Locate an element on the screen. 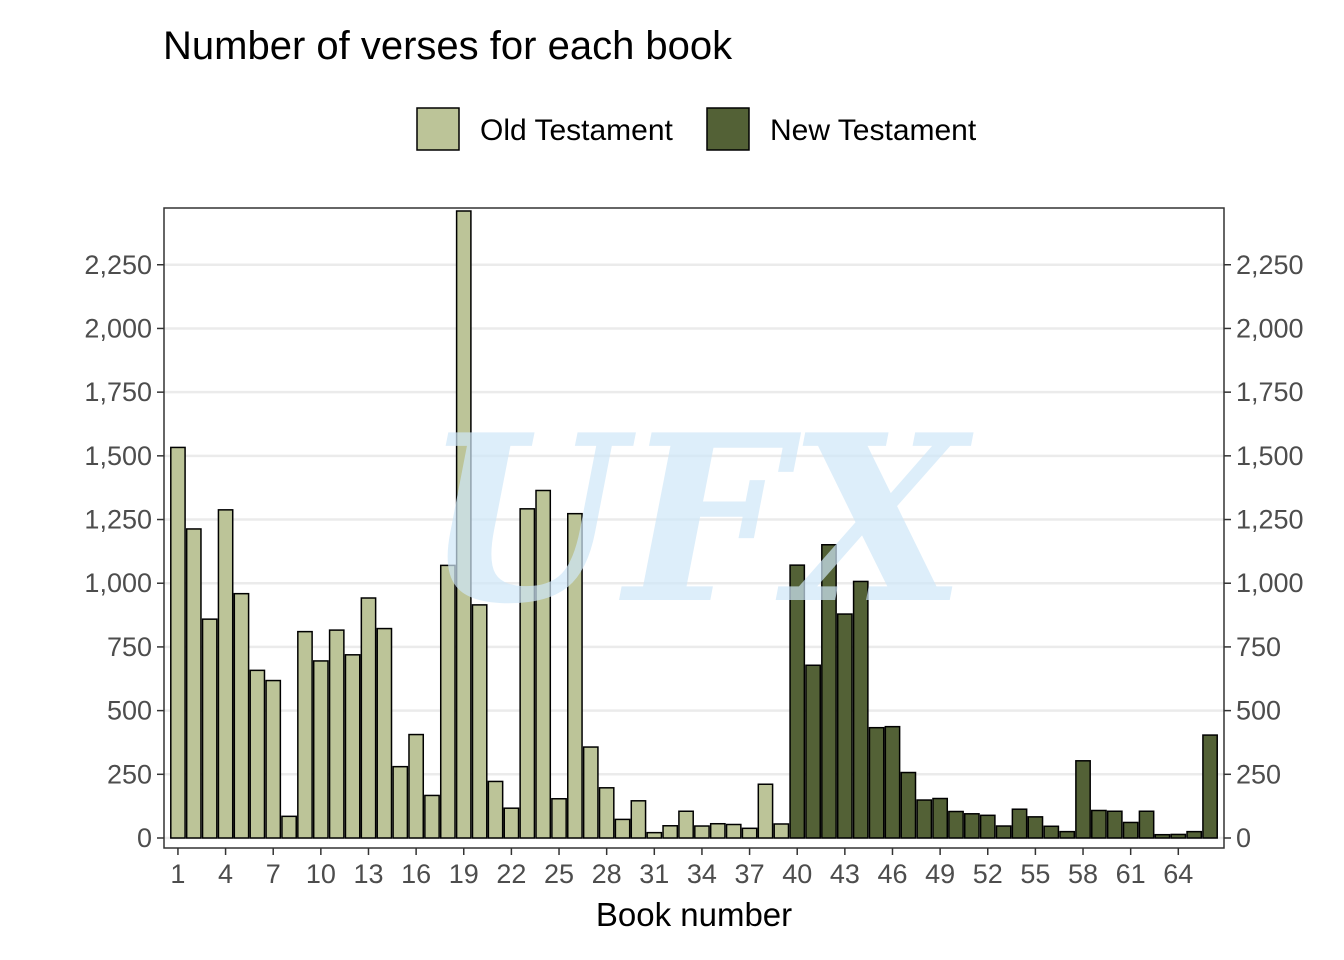 This screenshot has width=1344, height=960. x-tick-label-20: 61 is located at coordinates (1131, 874).